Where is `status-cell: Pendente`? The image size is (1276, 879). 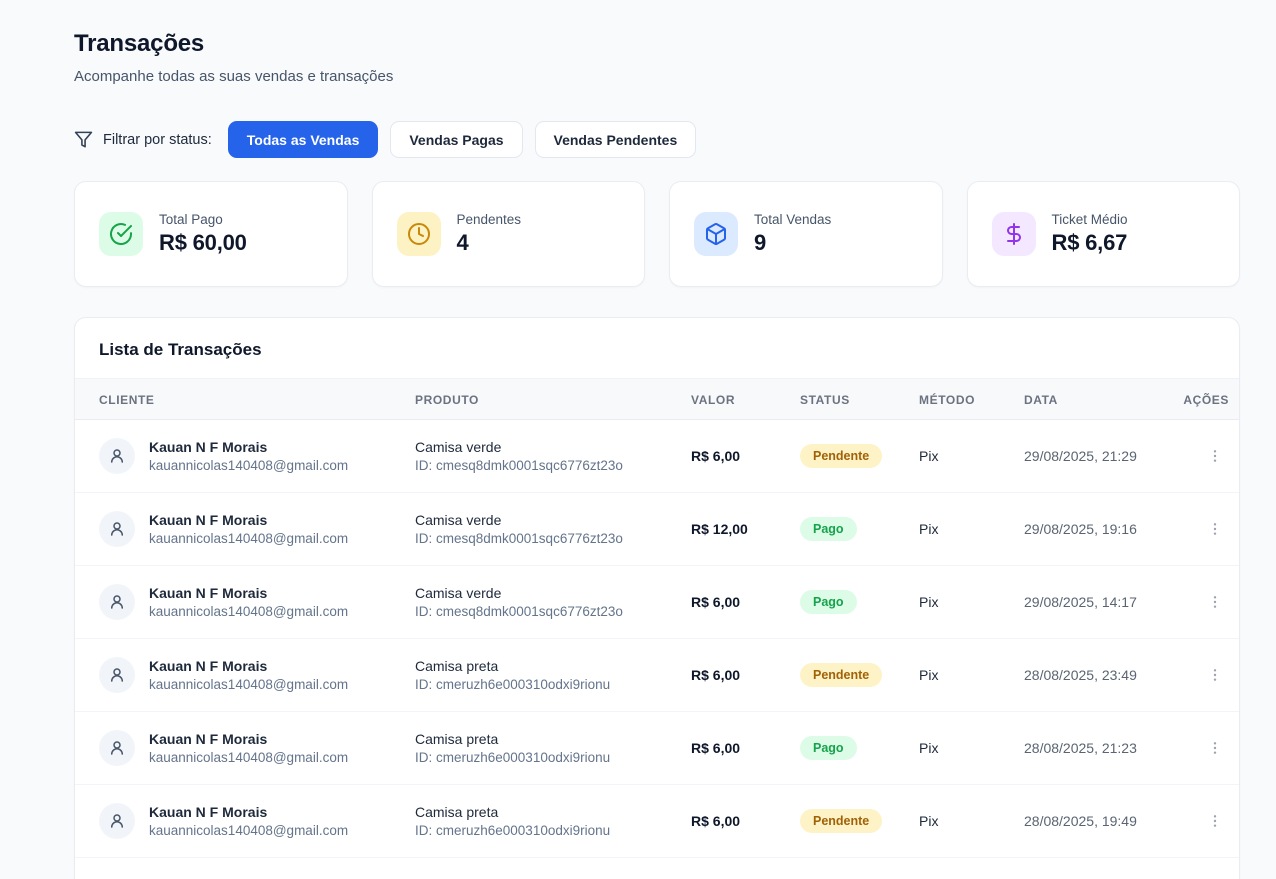
status-cell: Pendente is located at coordinates (859, 675).